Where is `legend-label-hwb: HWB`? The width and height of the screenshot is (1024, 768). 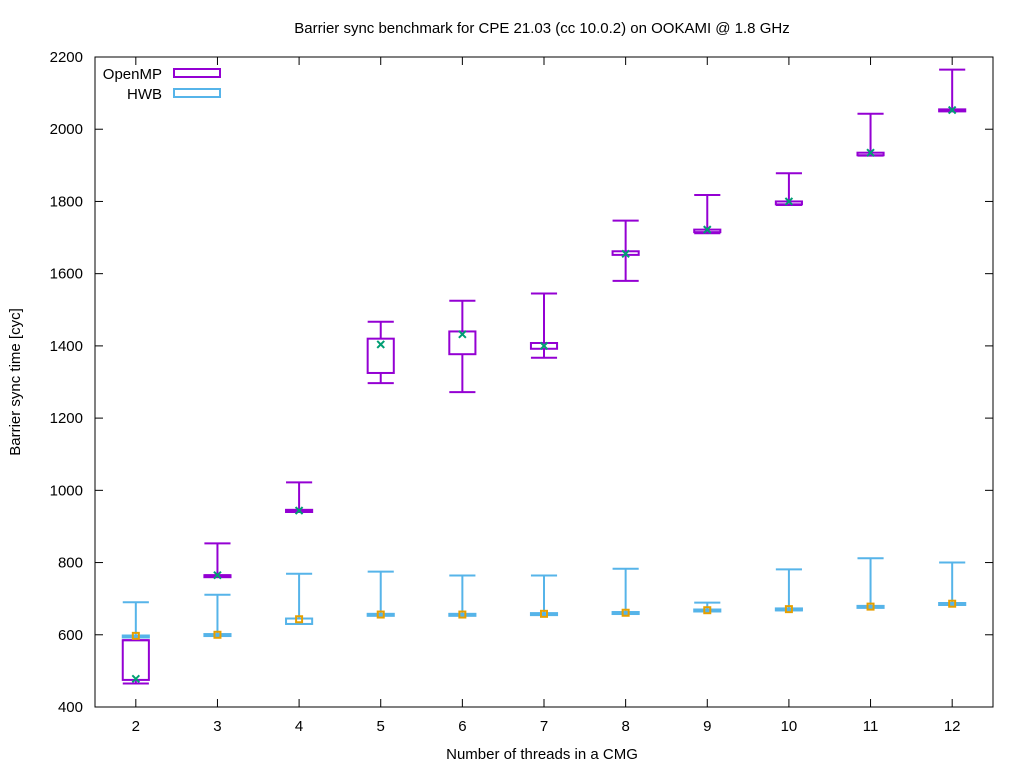
legend-label-hwb: HWB is located at coordinates (144, 94).